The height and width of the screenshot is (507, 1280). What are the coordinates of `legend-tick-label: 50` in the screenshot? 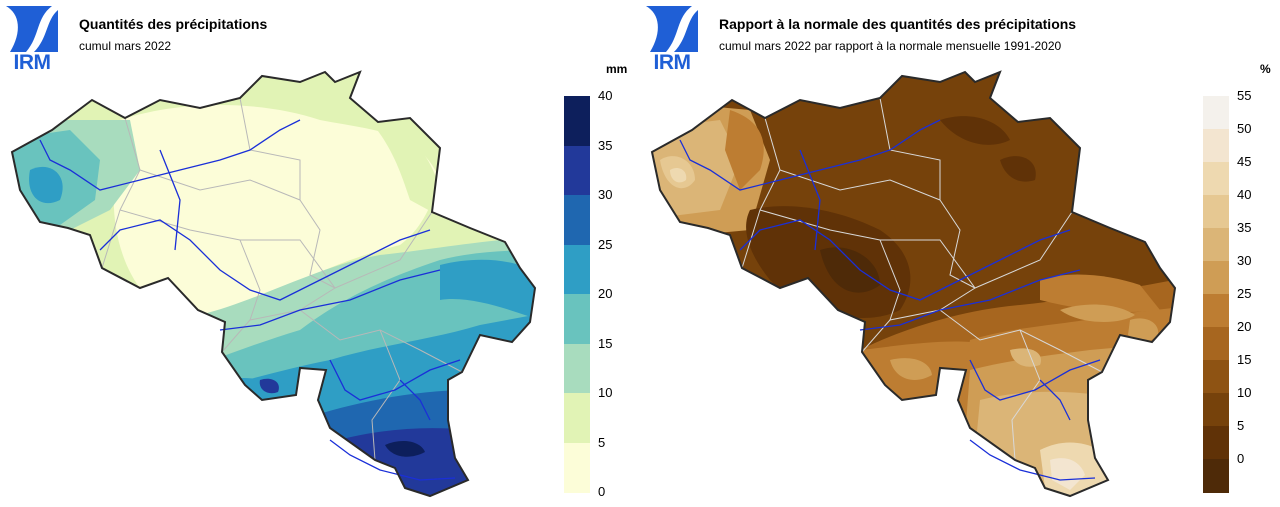 It's located at (1244, 128).